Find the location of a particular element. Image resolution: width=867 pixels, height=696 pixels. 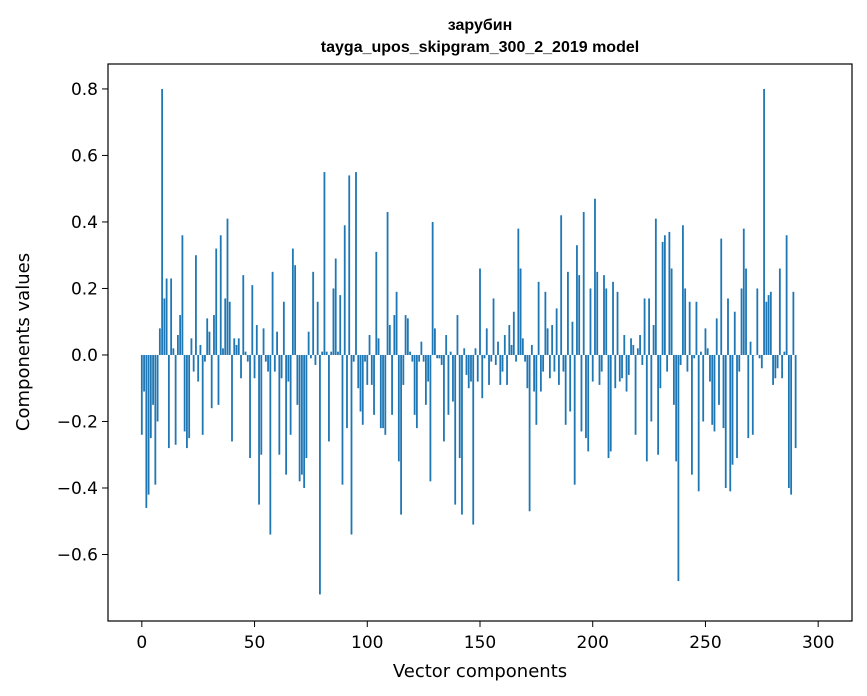

x-tick-label: 300 is located at coordinates (818, 643).